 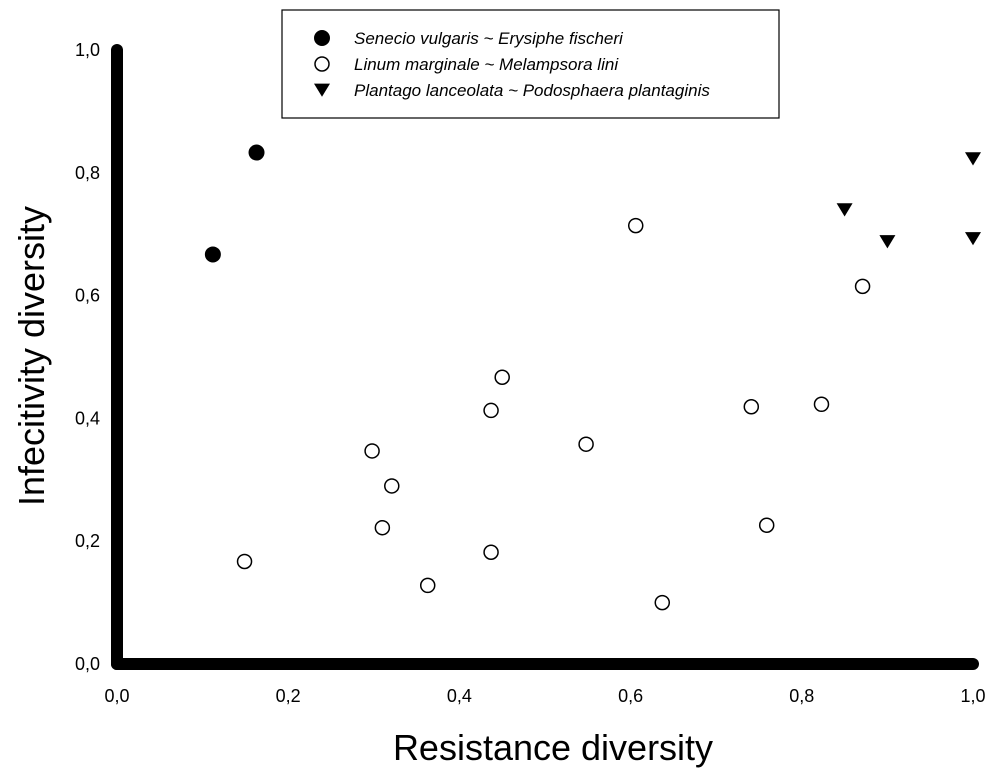 What do you see at coordinates (31, 356) in the screenshot?
I see `y-axis-title: Infecitivity diversity` at bounding box center [31, 356].